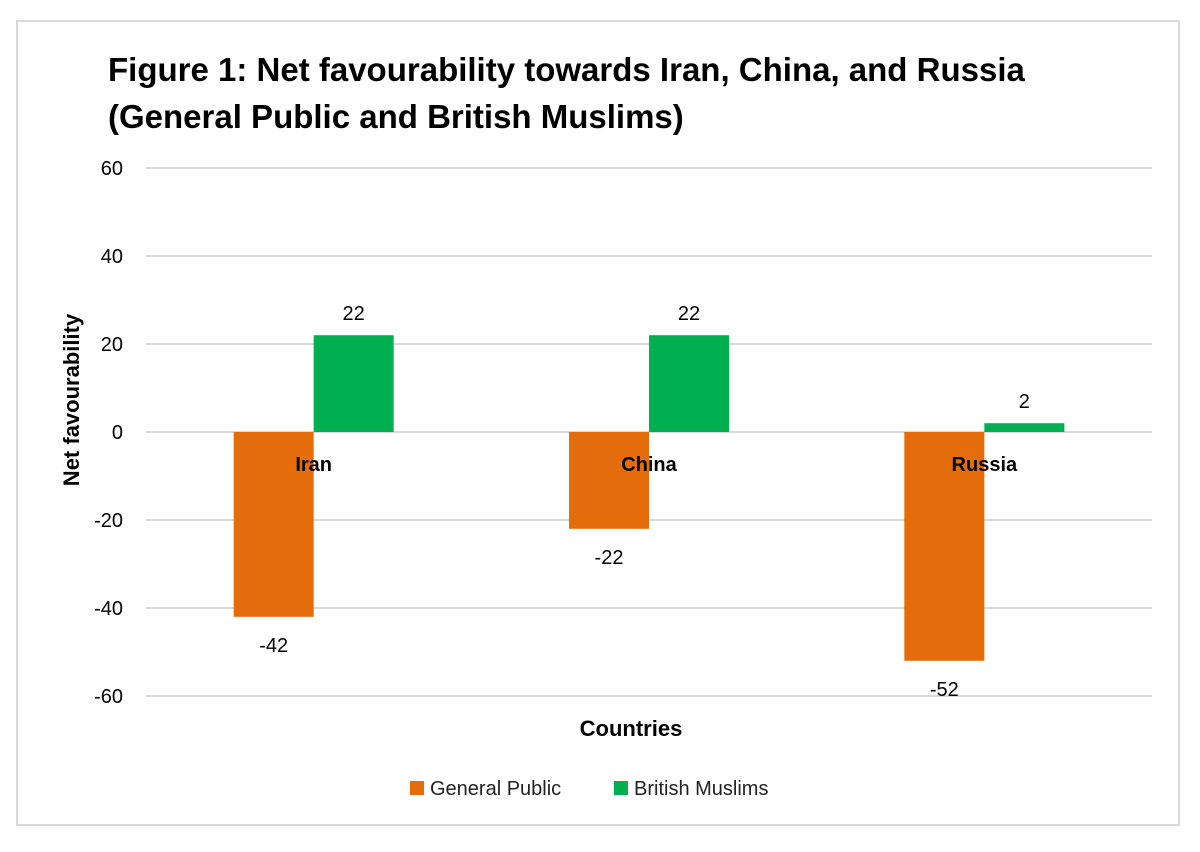  I want to click on y-tick-label: 0, so click(117, 433).